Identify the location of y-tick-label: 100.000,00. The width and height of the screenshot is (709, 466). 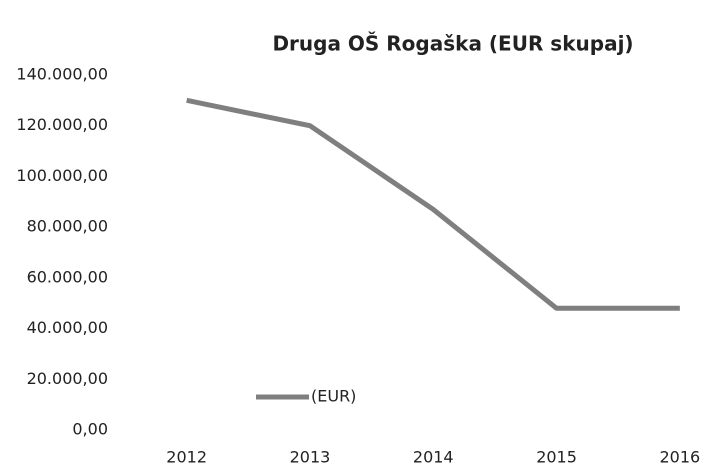
(62, 175).